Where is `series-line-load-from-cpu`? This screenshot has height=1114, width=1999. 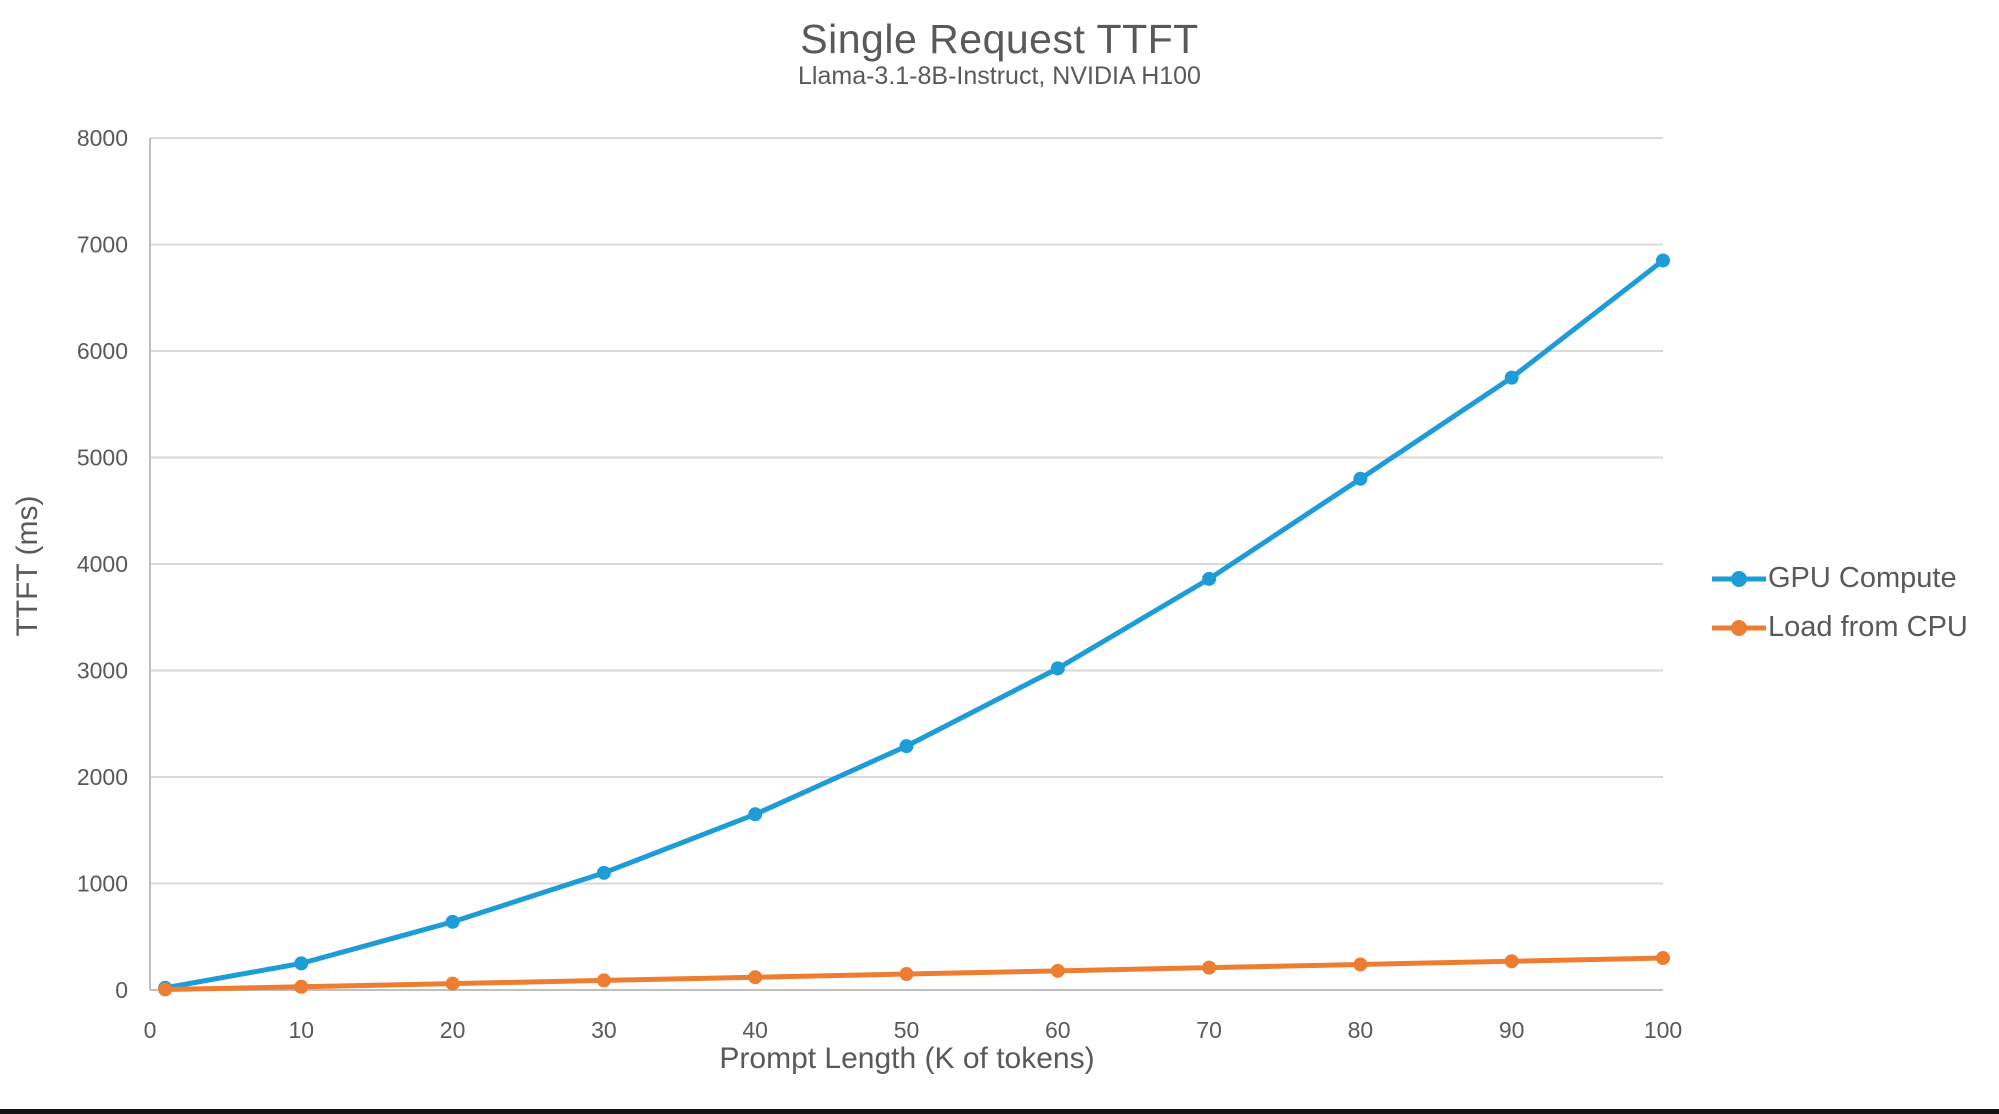
series-line-load-from-cpu is located at coordinates (914, 973).